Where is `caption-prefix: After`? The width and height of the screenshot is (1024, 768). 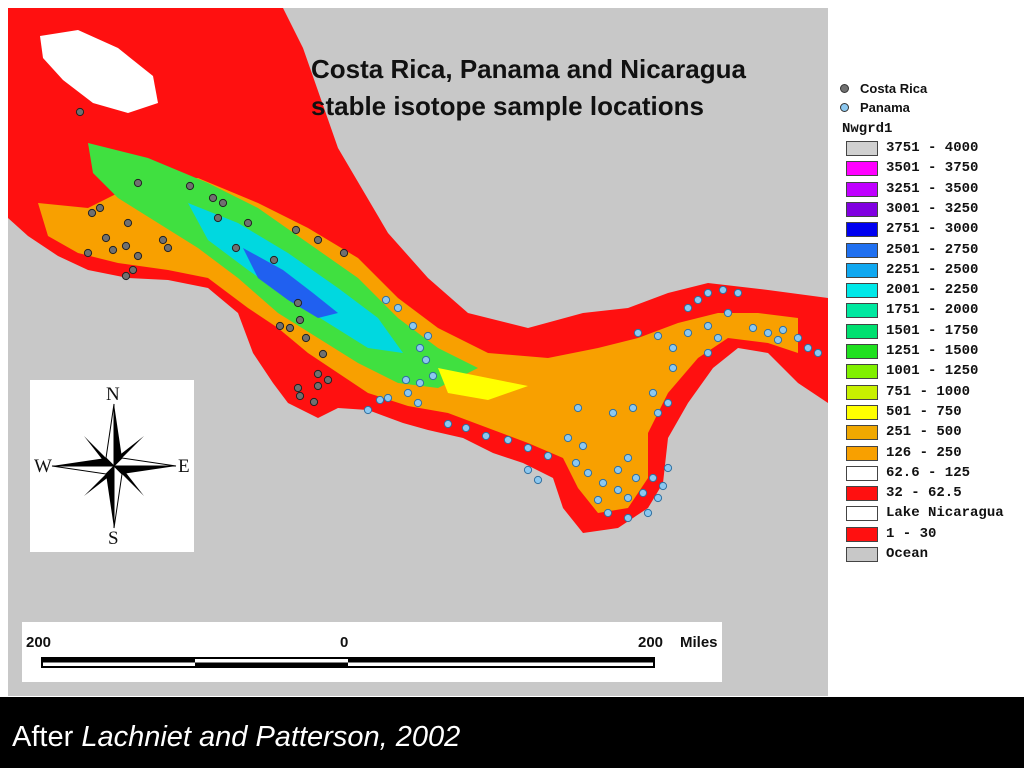
caption-prefix: After is located at coordinates (47, 737).